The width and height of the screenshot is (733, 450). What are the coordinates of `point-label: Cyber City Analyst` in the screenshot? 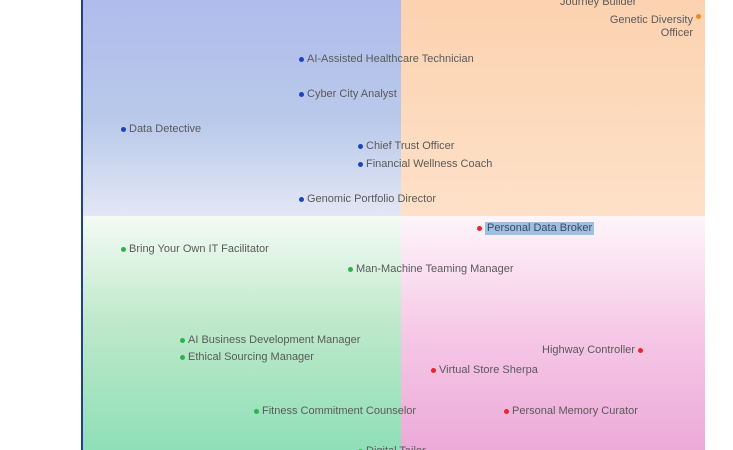 It's located at (352, 94).